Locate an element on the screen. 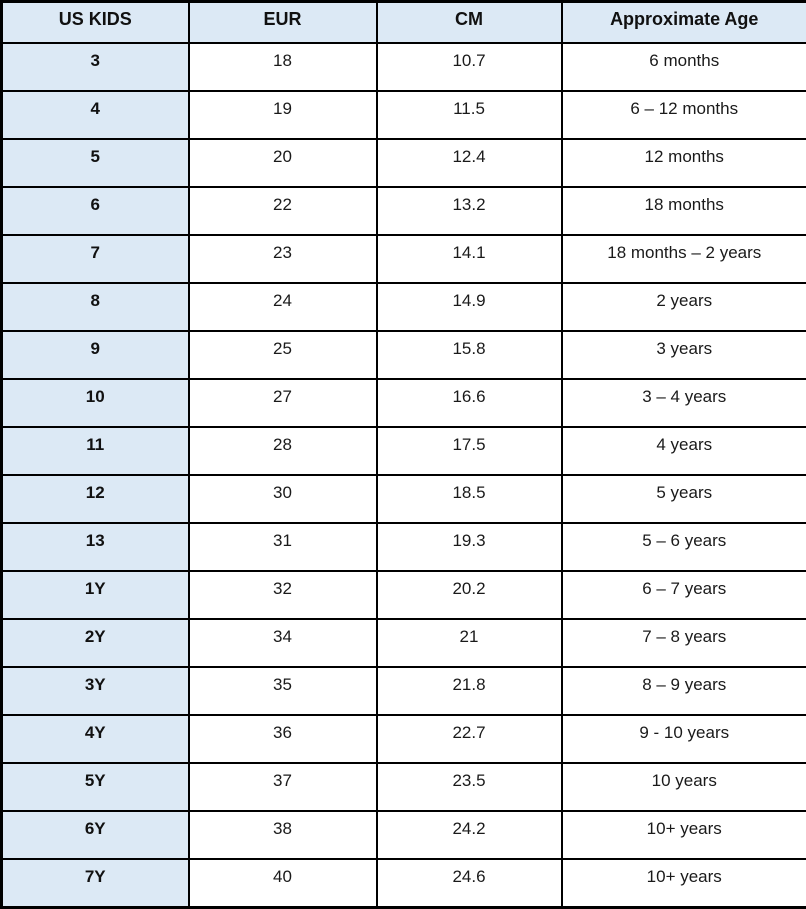  eur-cell: 20 is located at coordinates (283, 163).